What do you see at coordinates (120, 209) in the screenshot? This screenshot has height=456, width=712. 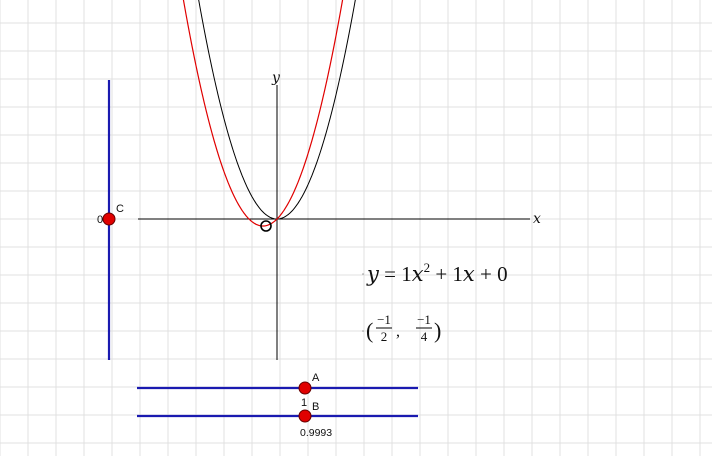 I see `slider-c-name: C` at bounding box center [120, 209].